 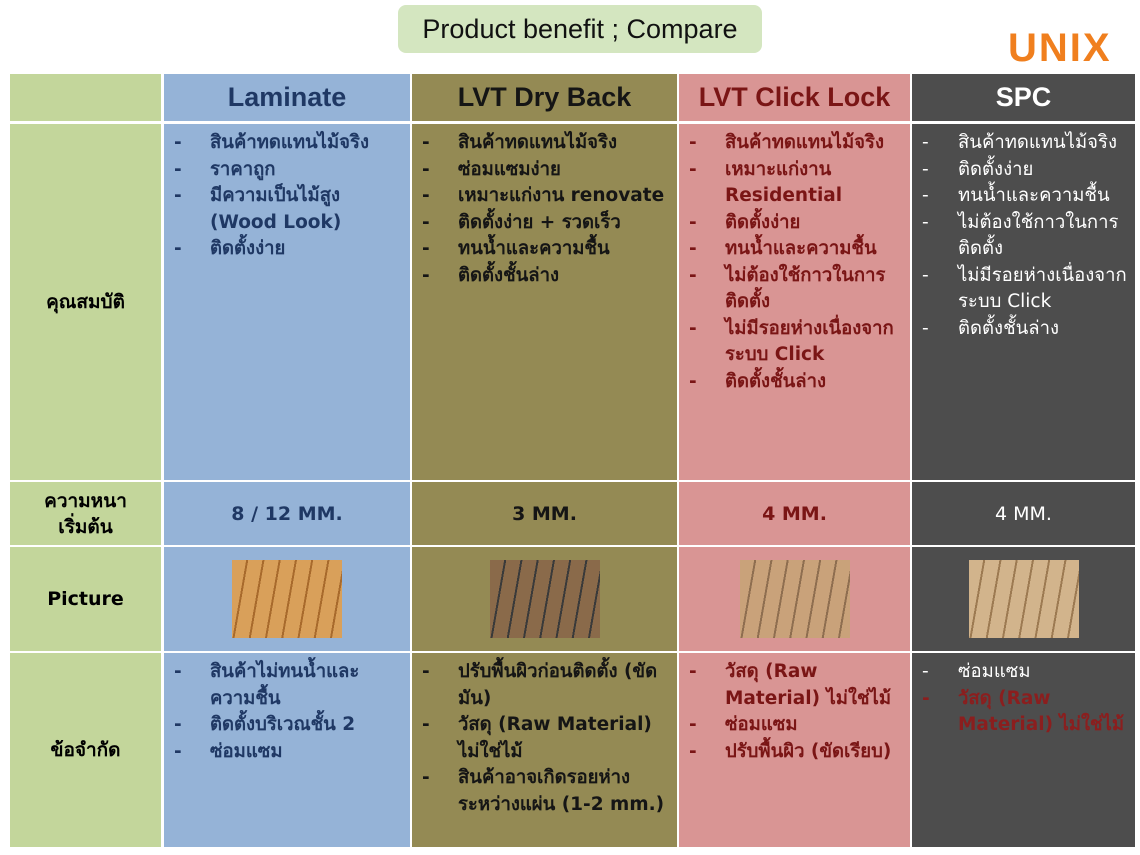 I want to click on bullet-item: สินค้าไม่ทนน้ำและความชื้น, so click(x=288, y=685).